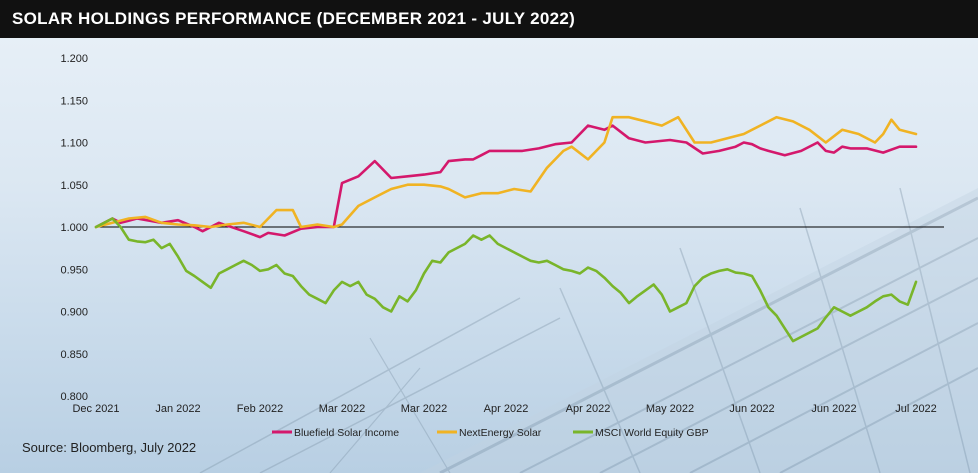  Describe the element at coordinates (74, 355) in the screenshot. I see `y-tick-label: 0.850` at that location.